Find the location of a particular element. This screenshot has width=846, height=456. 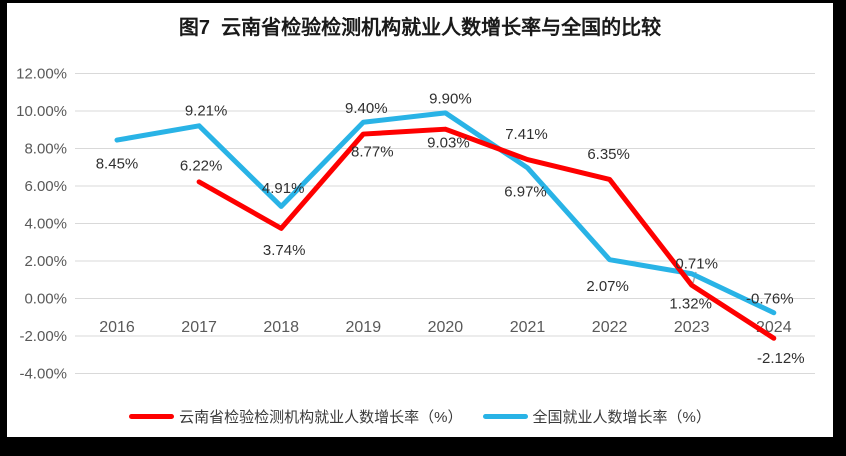

y-axis-tick-label: -4.00% is located at coordinates (43, 374).